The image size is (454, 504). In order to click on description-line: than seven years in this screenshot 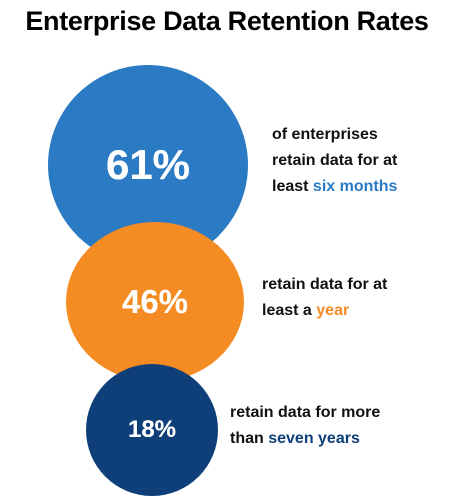, I will do `click(305, 439)`.